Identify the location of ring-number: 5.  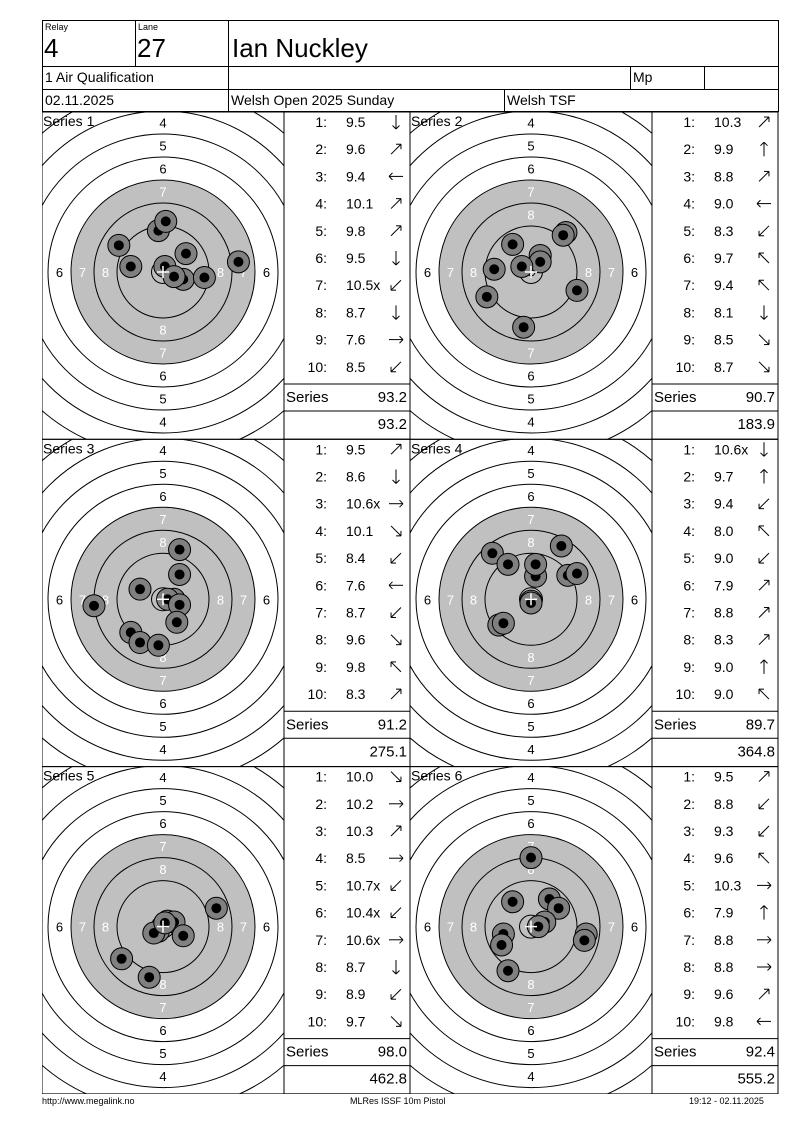
(530, 1053).